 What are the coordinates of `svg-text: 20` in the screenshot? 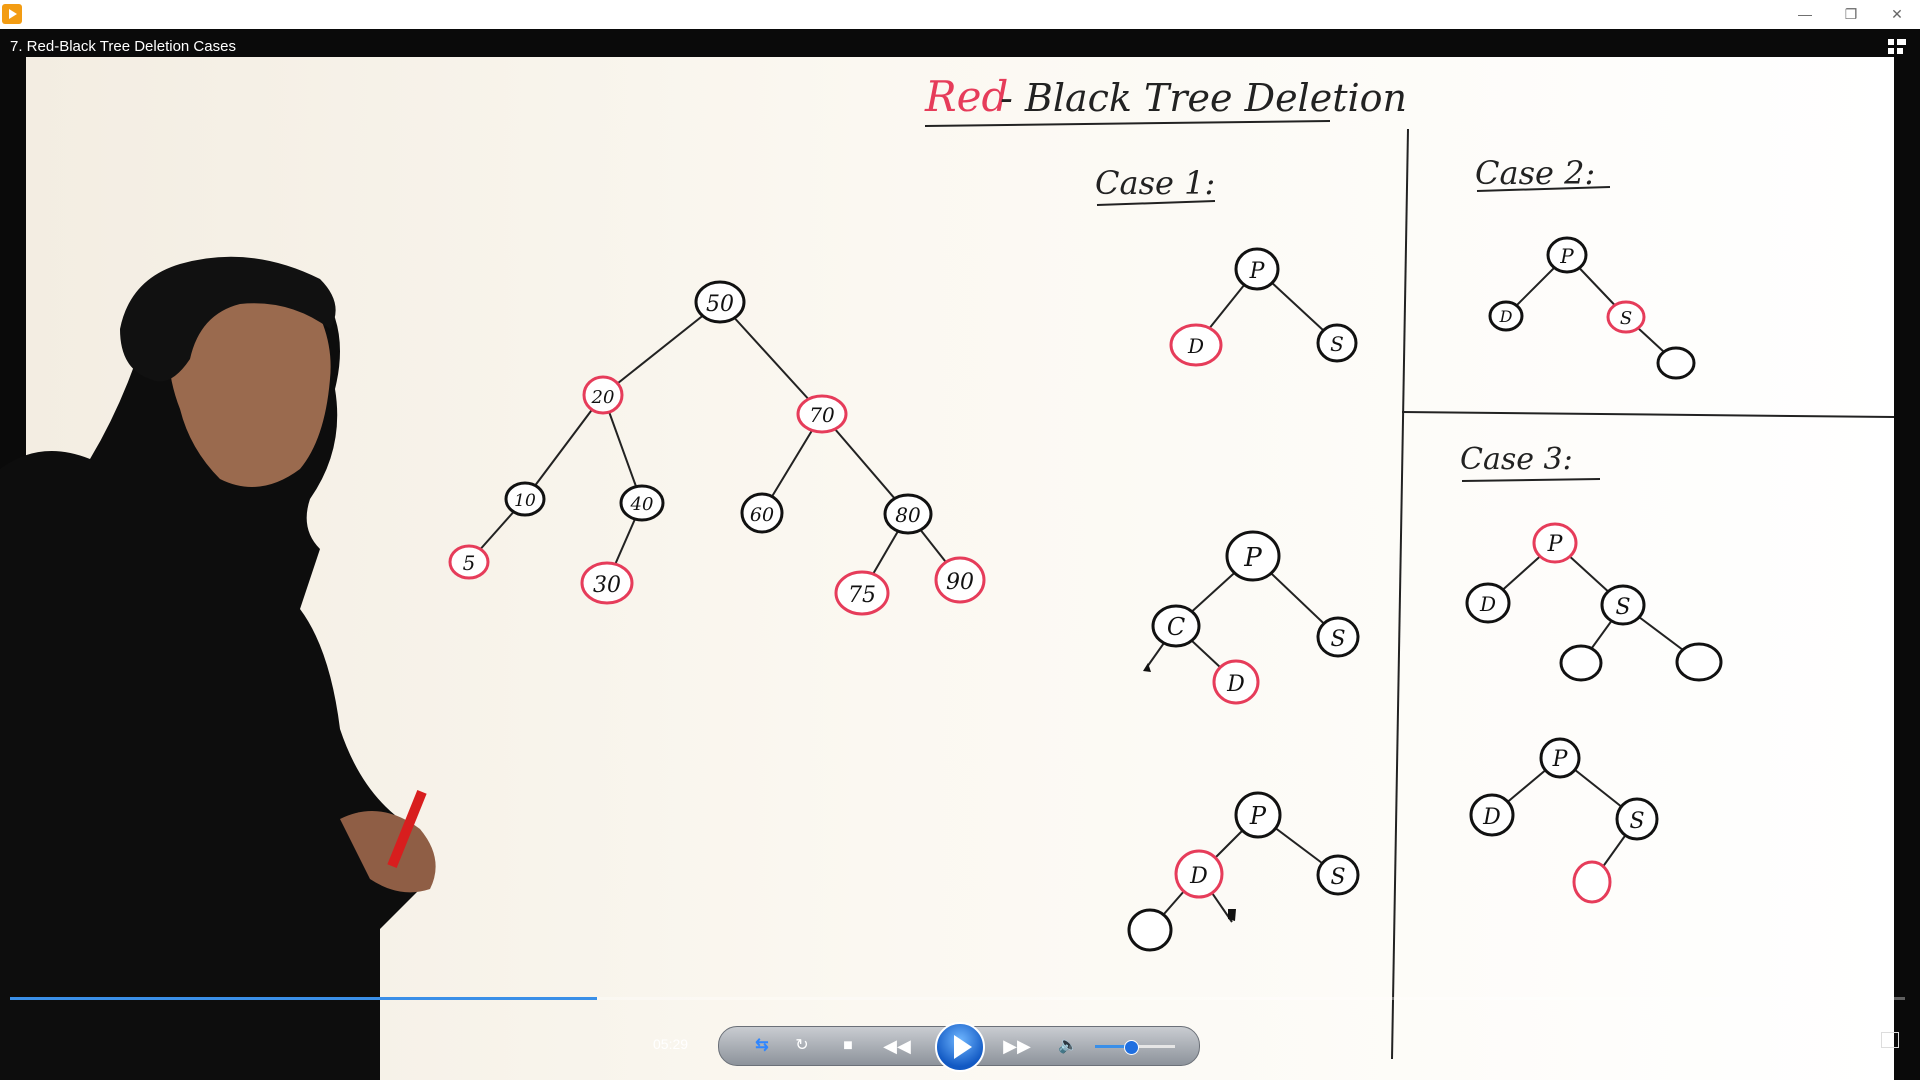 It's located at (603, 397).